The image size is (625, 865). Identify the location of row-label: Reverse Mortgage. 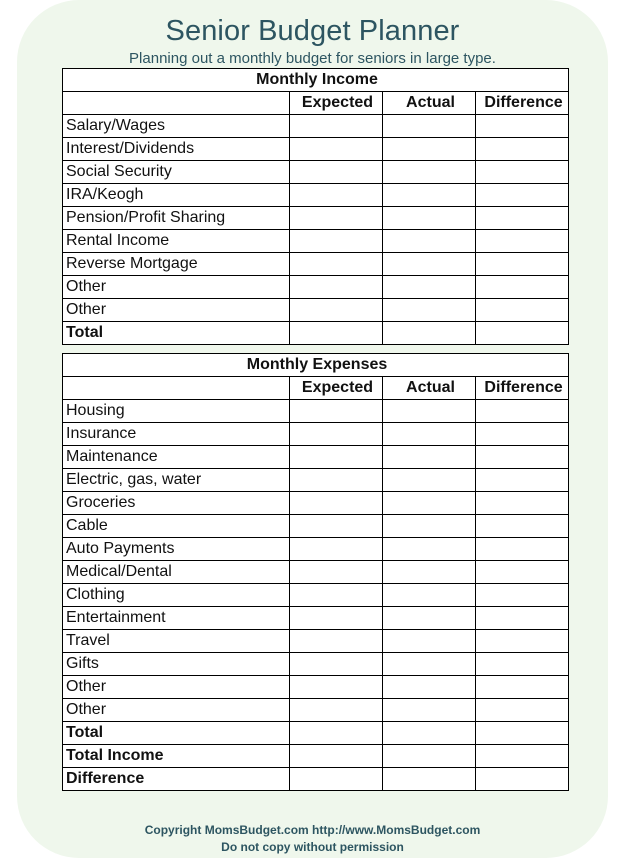
(176, 264).